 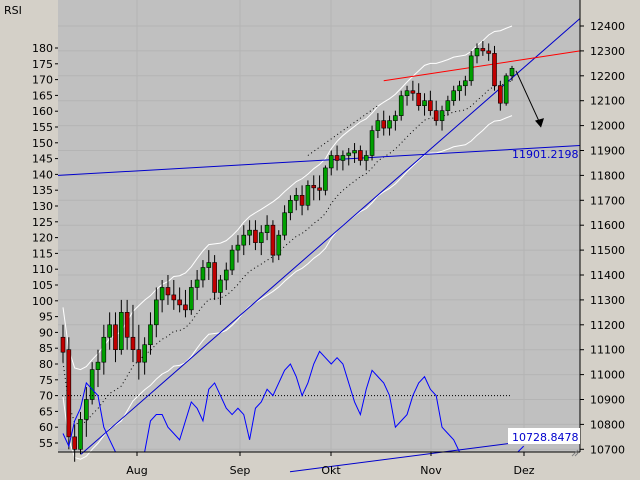 What do you see at coordinates (240, 470) in the screenshot?
I see `x-tick-label: Sep` at bounding box center [240, 470].